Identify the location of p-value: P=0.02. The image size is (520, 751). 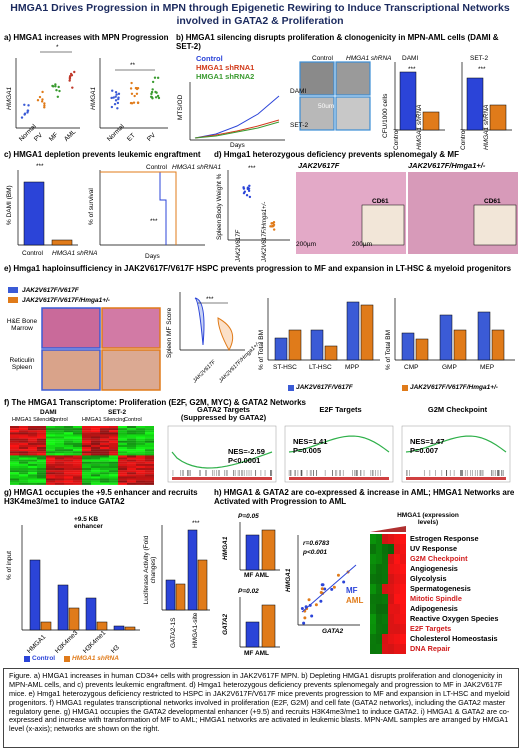
(248, 591).